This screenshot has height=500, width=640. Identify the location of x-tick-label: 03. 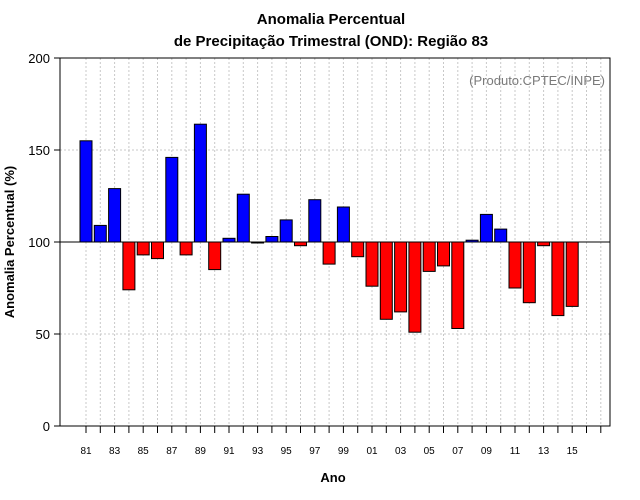
(401, 451).